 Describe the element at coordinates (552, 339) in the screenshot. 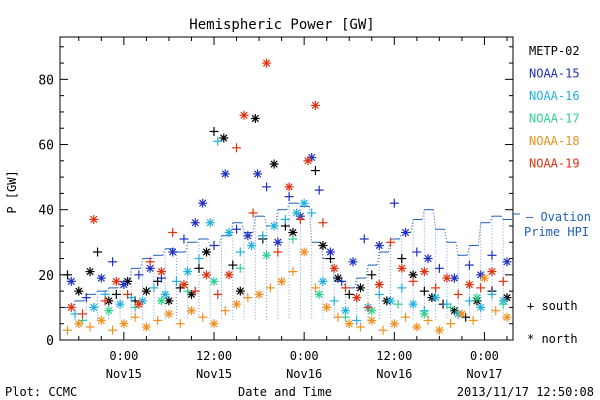

I see `north-marker-legend: * north` at that location.